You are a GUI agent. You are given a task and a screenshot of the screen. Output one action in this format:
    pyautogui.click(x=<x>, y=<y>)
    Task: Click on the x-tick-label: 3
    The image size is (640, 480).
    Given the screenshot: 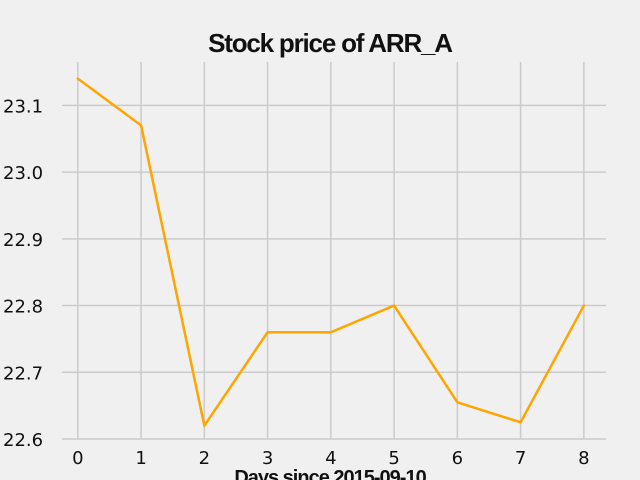 What is the action you would take?
    pyautogui.click(x=267, y=458)
    